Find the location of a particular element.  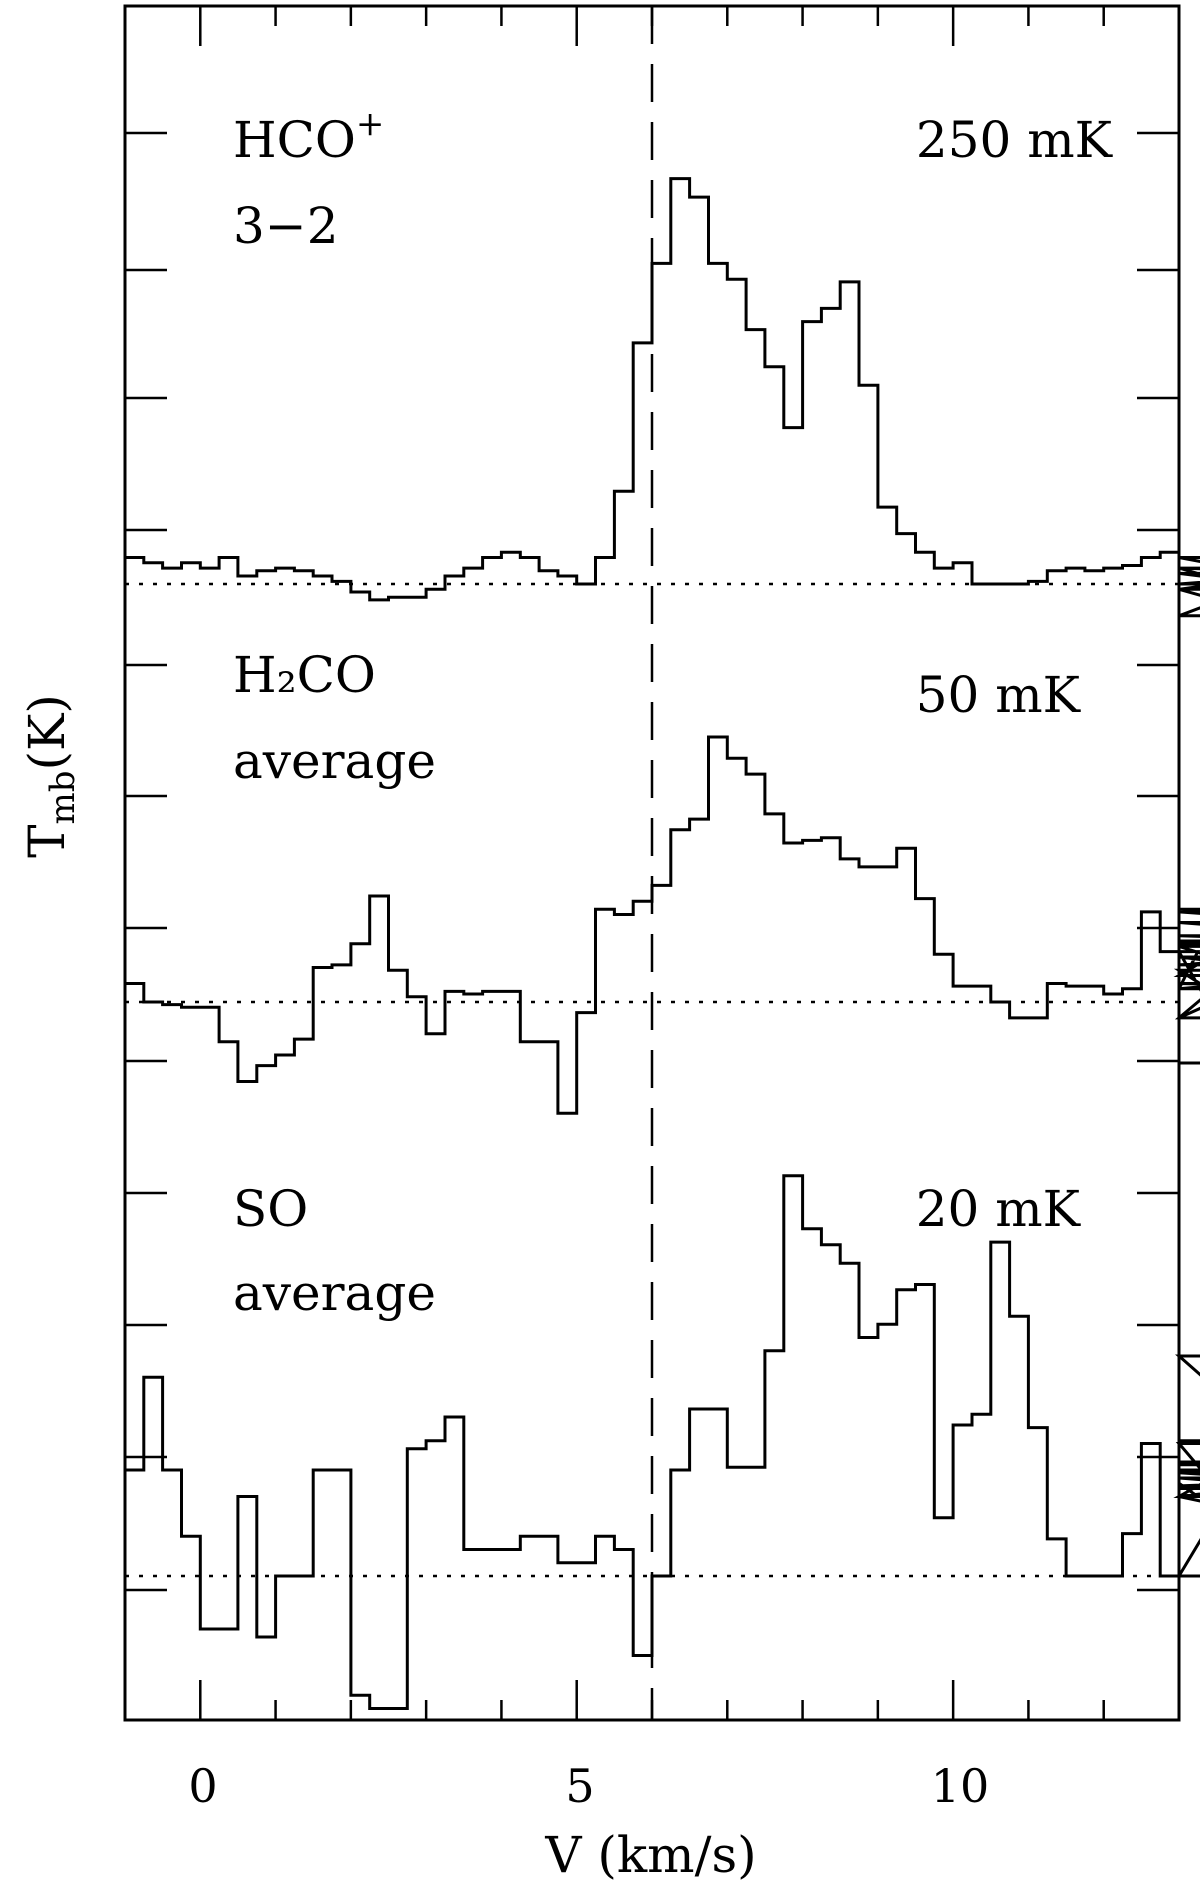

panel-label-hco-transition: 3−2 is located at coordinates (286, 226).